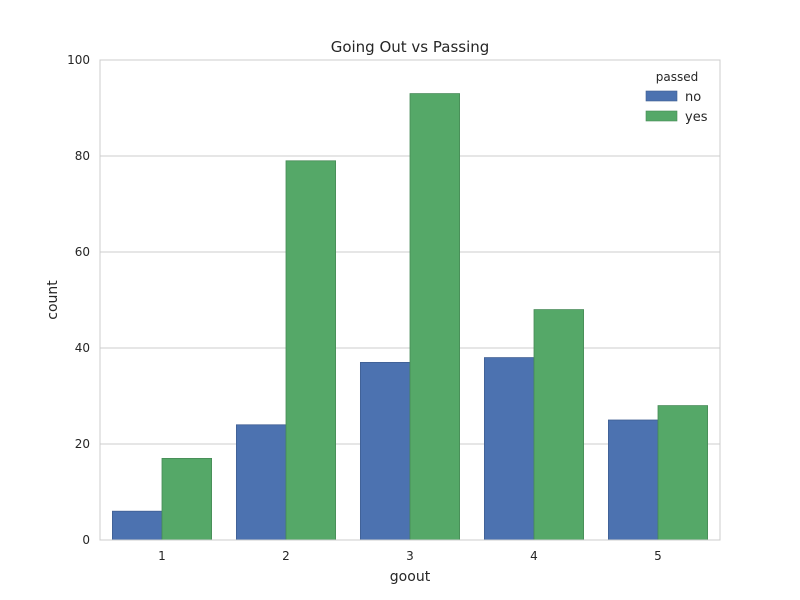 Image resolution: width=800 pixels, height=600 pixels. I want to click on y-tick-label: 100, so click(78, 60).